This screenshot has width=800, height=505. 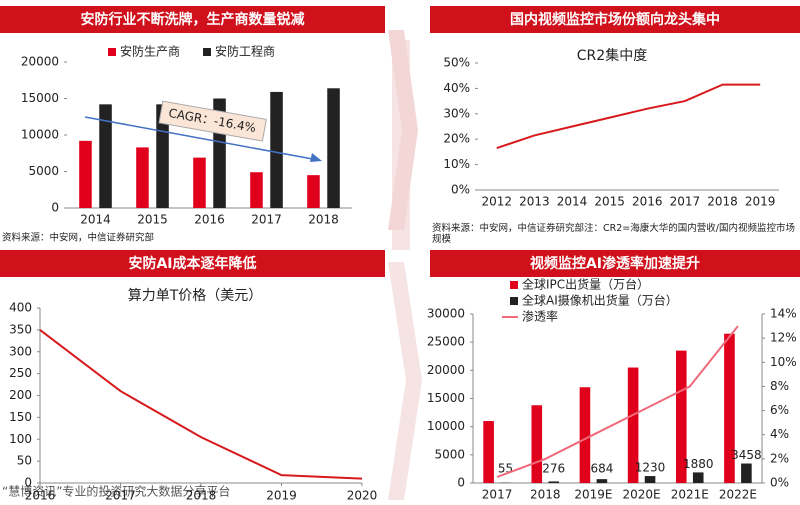 I want to click on y2-tick-label: 6%, so click(x=779, y=410).